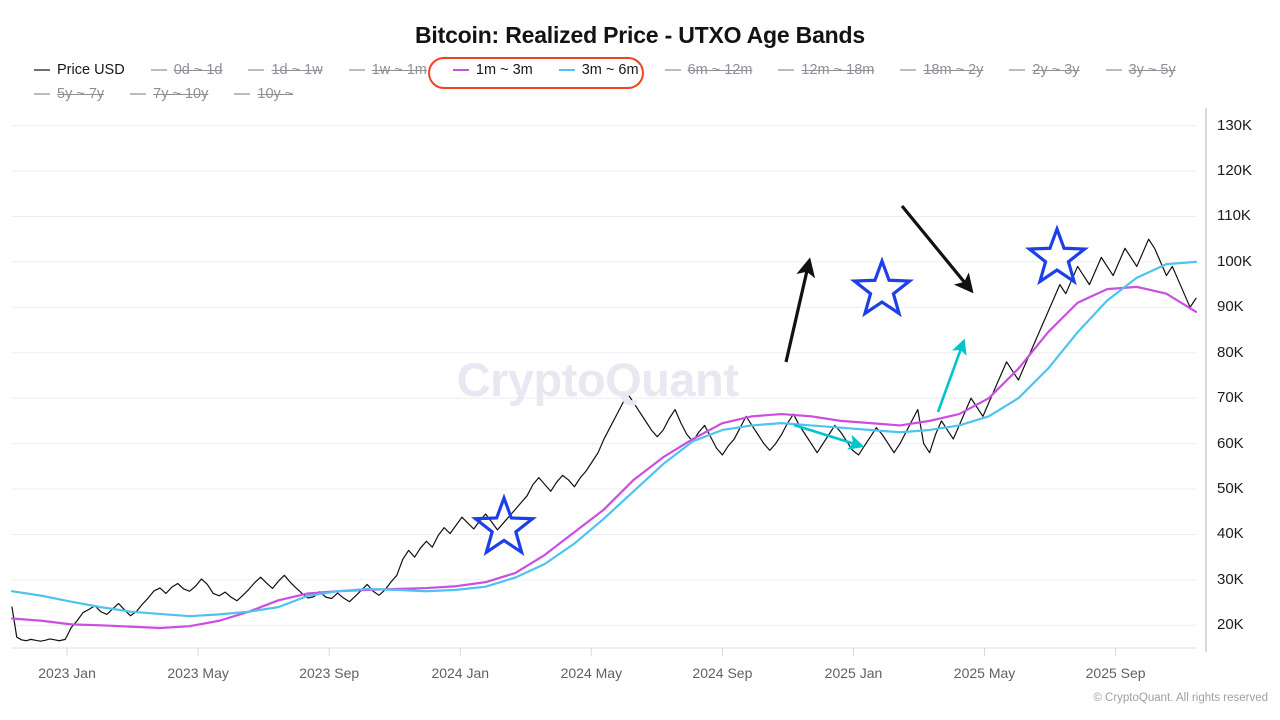 The width and height of the screenshot is (1280, 720). What do you see at coordinates (329, 673) in the screenshot?
I see `x-tick-label: 2023 Sep` at bounding box center [329, 673].